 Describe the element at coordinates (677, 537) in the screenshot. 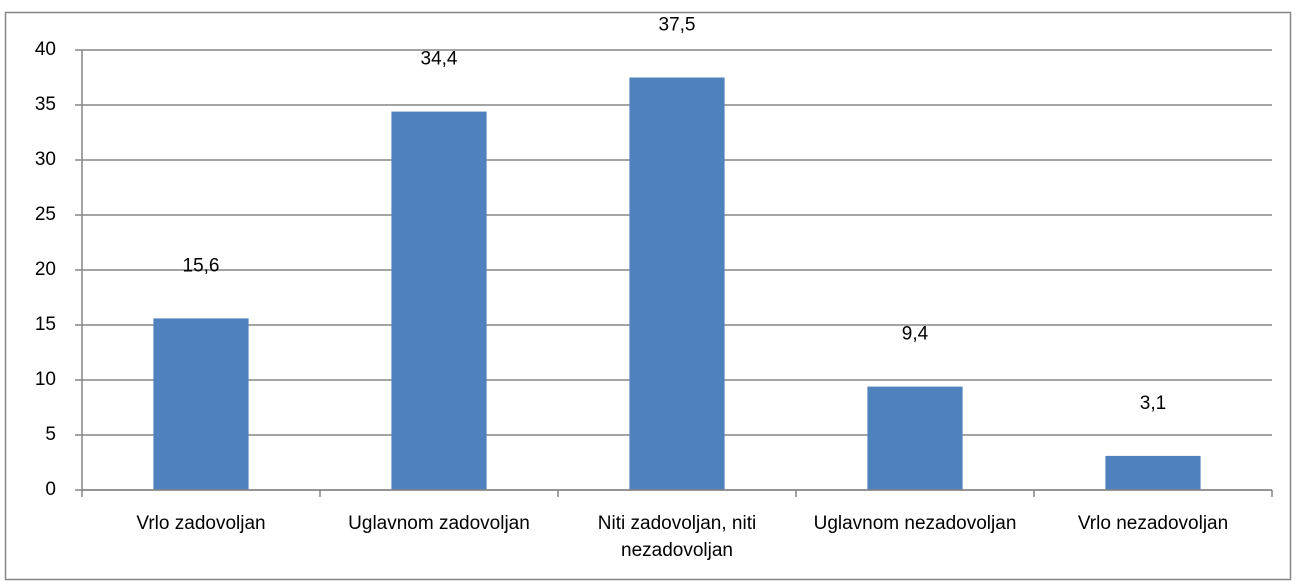

I see `x-tick-label: Niti zadovoljan, niti nezadovoljan` at that location.